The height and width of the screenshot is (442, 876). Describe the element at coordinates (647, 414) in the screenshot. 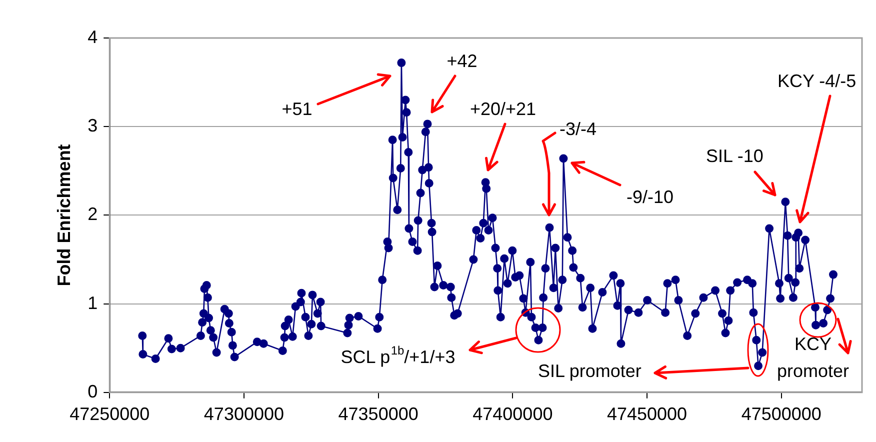

I see `x-tick-label: 47450000` at that location.